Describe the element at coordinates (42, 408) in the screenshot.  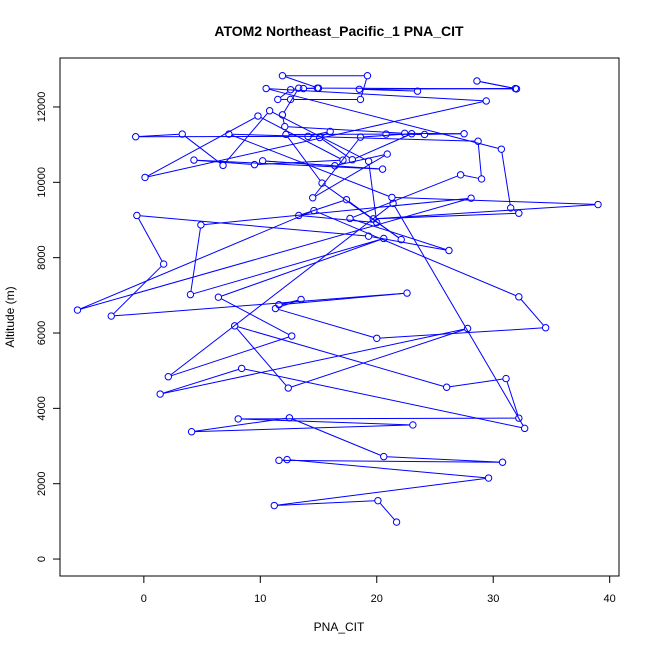
I see `y-tick-label: 4000` at that location.